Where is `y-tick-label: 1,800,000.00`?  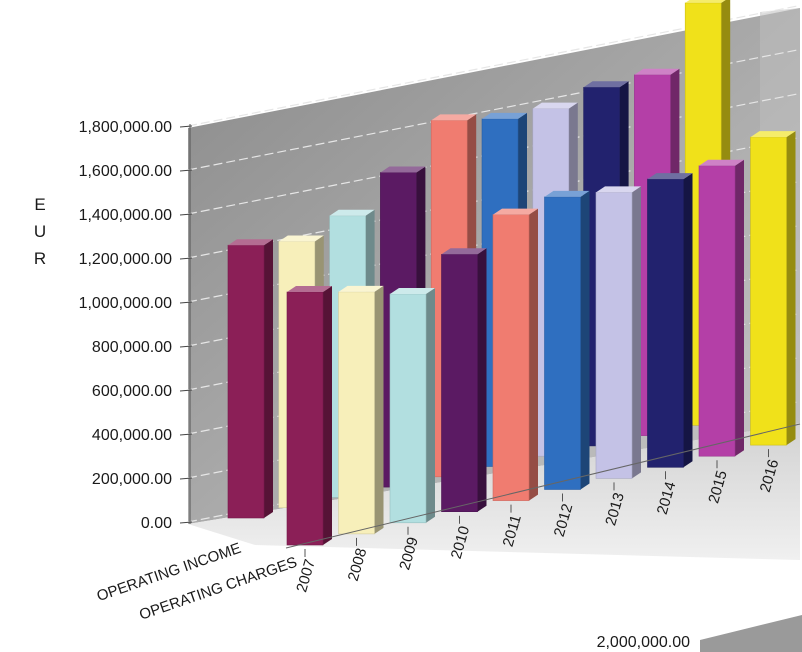 y-tick-label: 1,800,000.00 is located at coordinates (126, 127).